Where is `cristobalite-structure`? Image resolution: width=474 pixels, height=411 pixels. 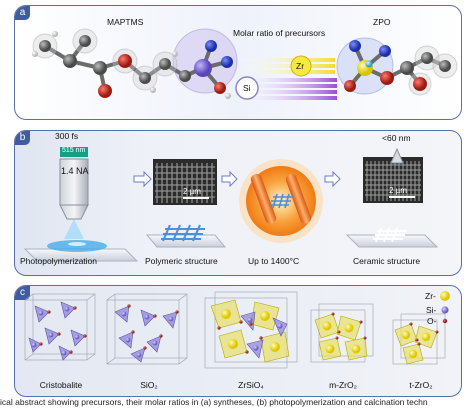
cristobalite-structure is located at coordinates (60, 327).